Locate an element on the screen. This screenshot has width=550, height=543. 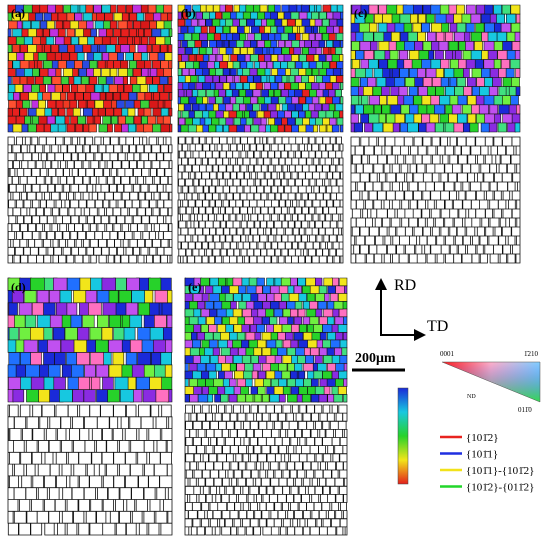
panel-label: (b) is located at coordinates (188, 13).